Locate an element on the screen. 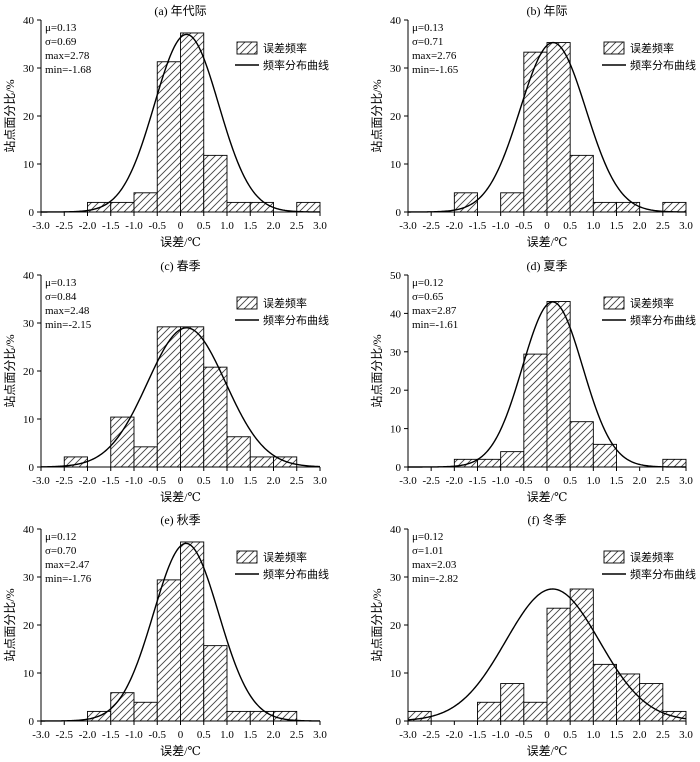 Image resolution: width=700 pixels, height=762 pixels. stat-label: σ=0.84 is located at coordinates (61, 297).